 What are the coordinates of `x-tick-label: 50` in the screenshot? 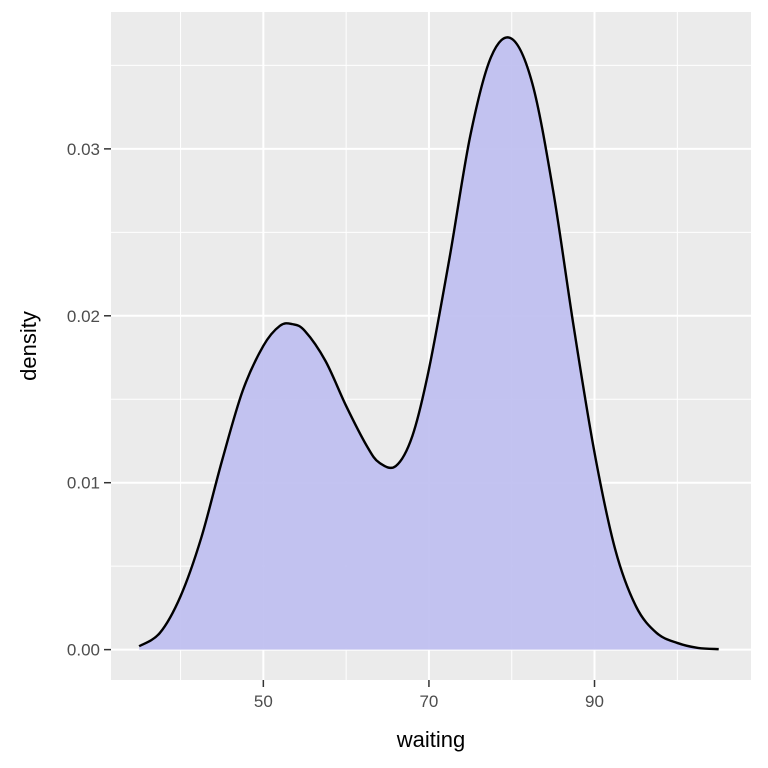 It's located at (263, 701).